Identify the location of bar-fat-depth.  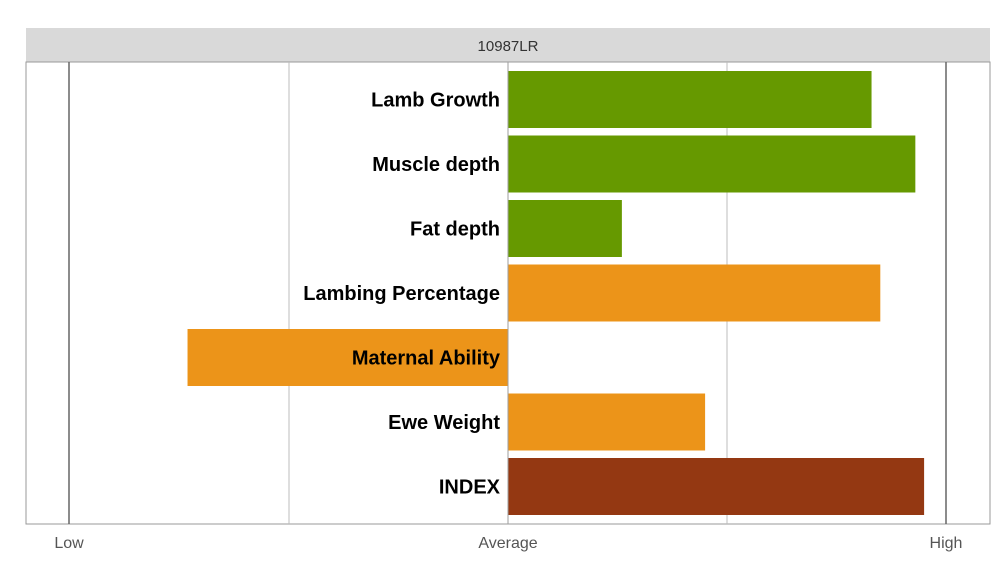
(565, 228).